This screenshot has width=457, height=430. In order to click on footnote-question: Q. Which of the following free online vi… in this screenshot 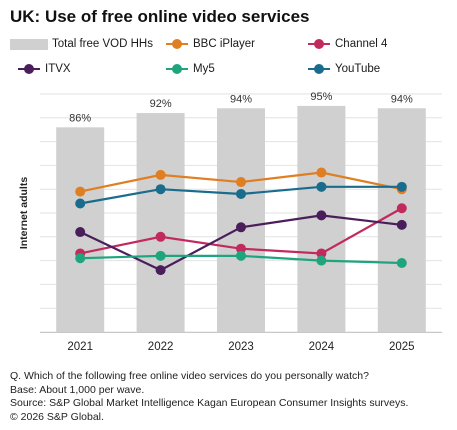, I will do `click(189, 376)`.